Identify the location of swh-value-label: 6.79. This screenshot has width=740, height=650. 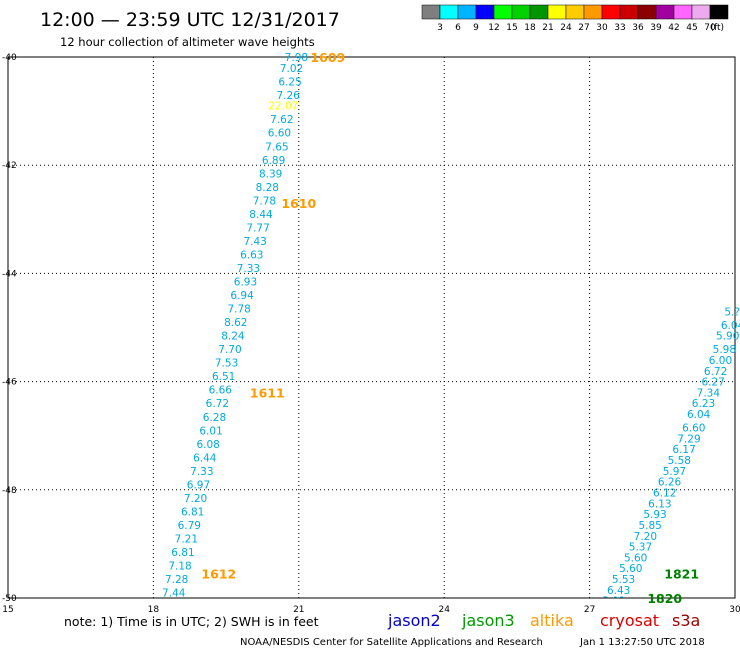
(189, 526).